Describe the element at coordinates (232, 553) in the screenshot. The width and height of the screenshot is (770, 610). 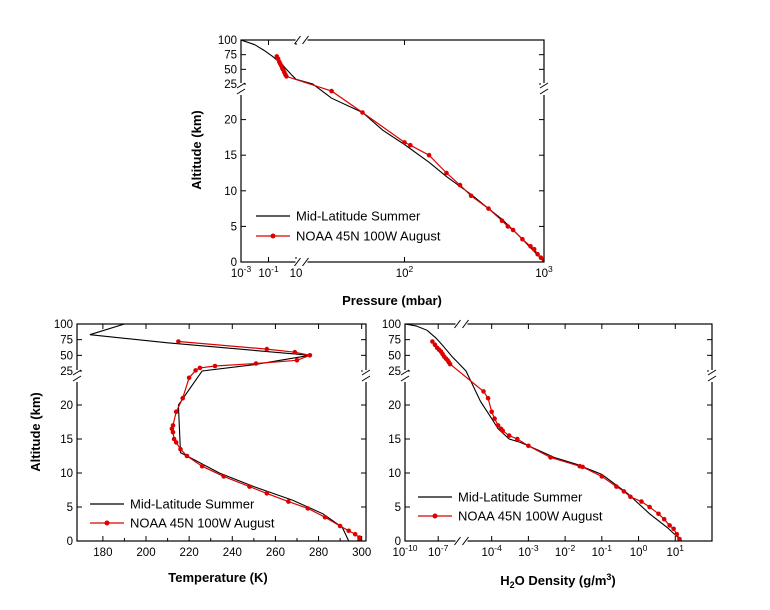
I see `x-tick-label: 240` at that location.